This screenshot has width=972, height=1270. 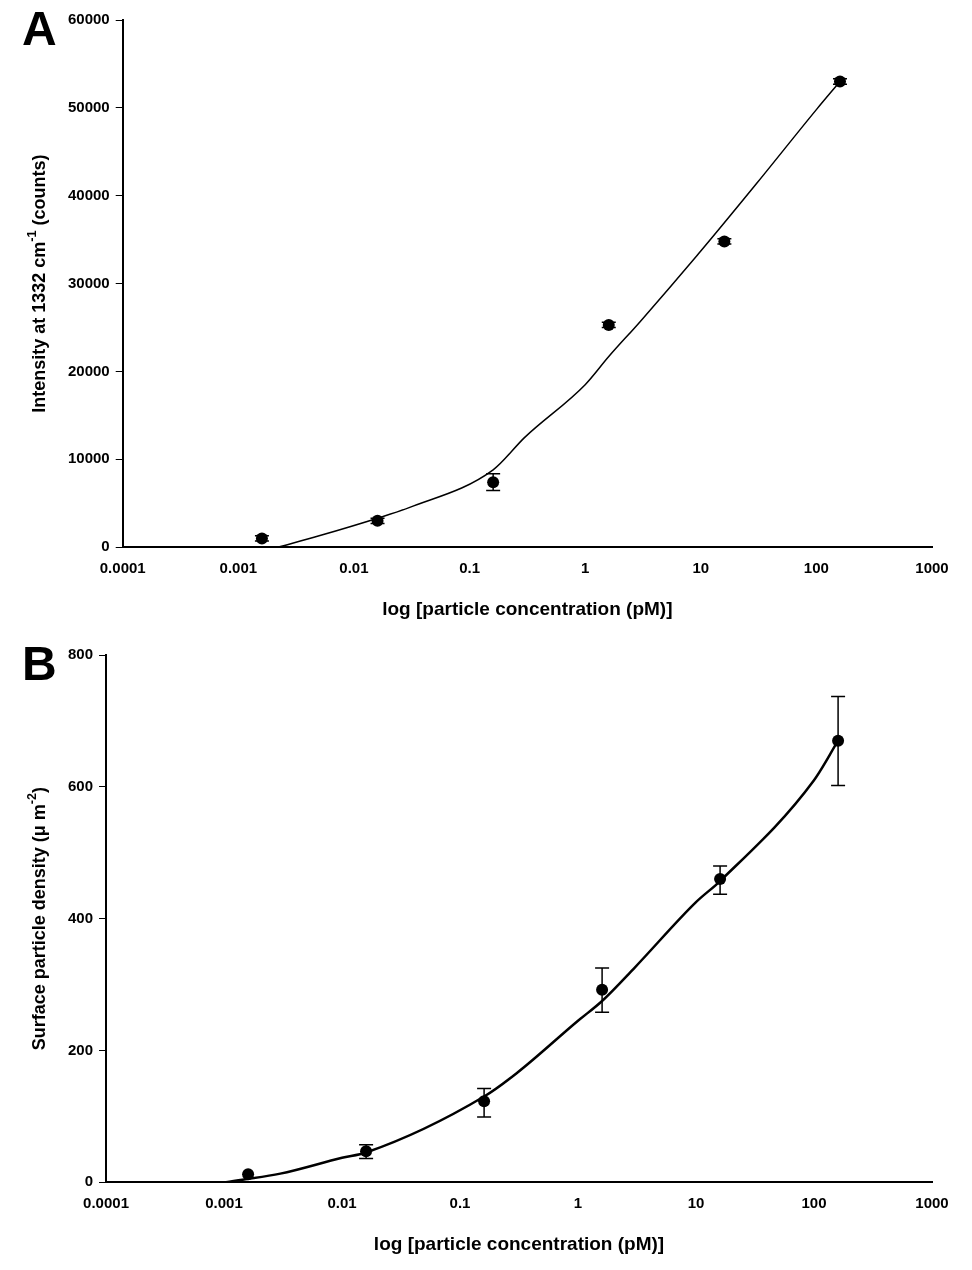 What do you see at coordinates (39, 664) in the screenshot?
I see `chart-title: B` at bounding box center [39, 664].